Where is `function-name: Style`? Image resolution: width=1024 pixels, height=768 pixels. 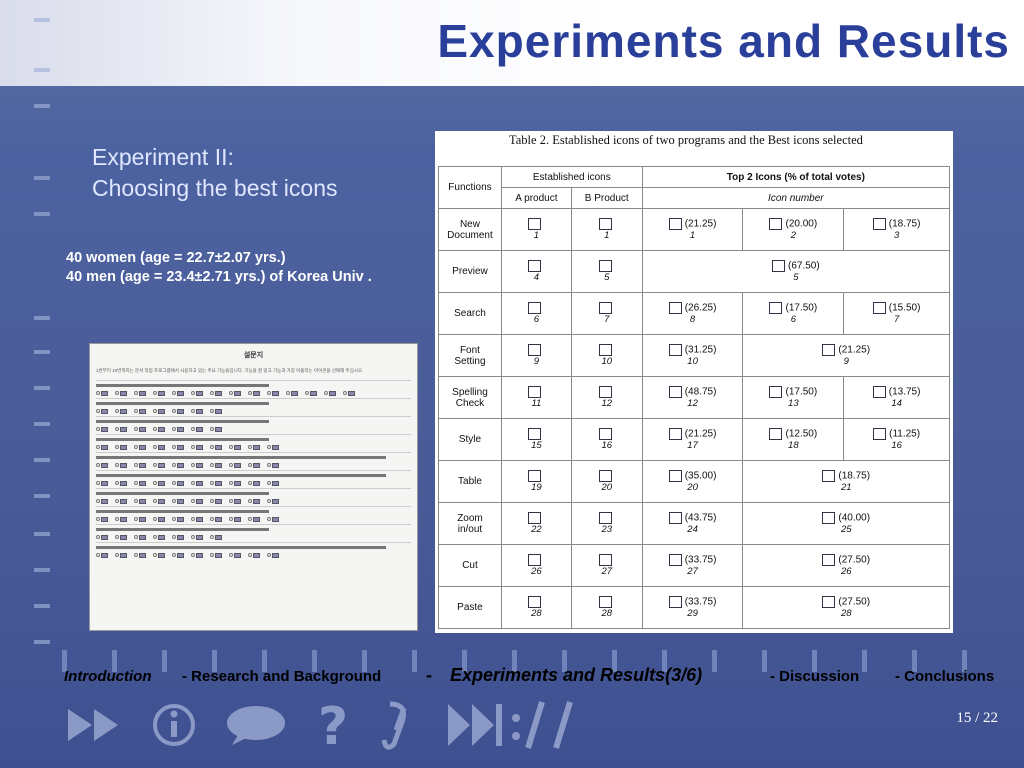 function-name: Style is located at coordinates (470, 439).